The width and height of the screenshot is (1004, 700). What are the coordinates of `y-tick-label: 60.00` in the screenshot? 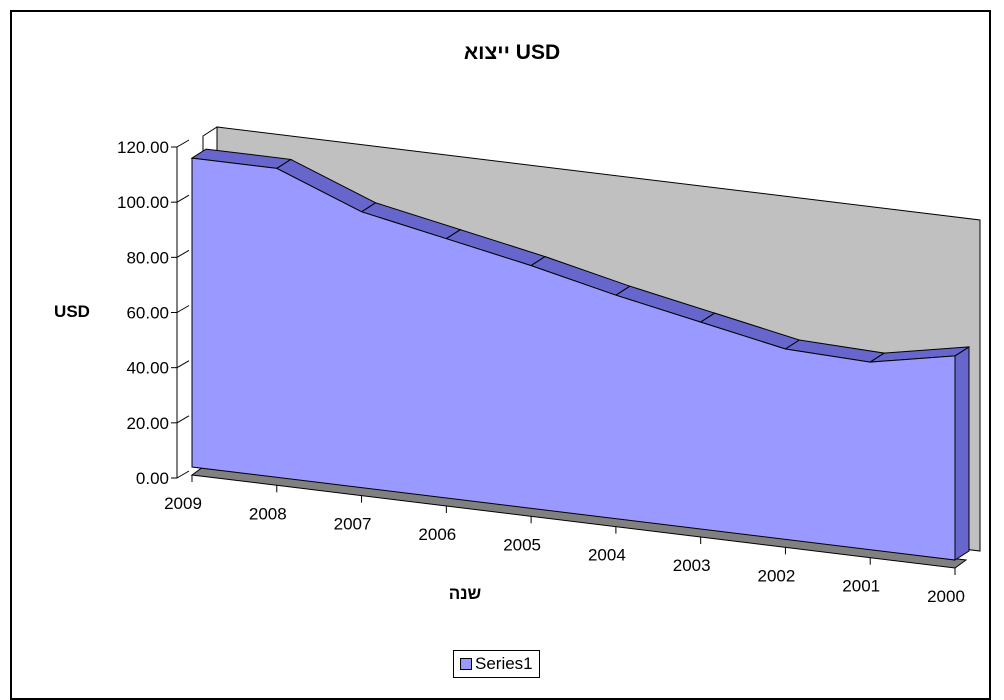 It's located at (147, 313).